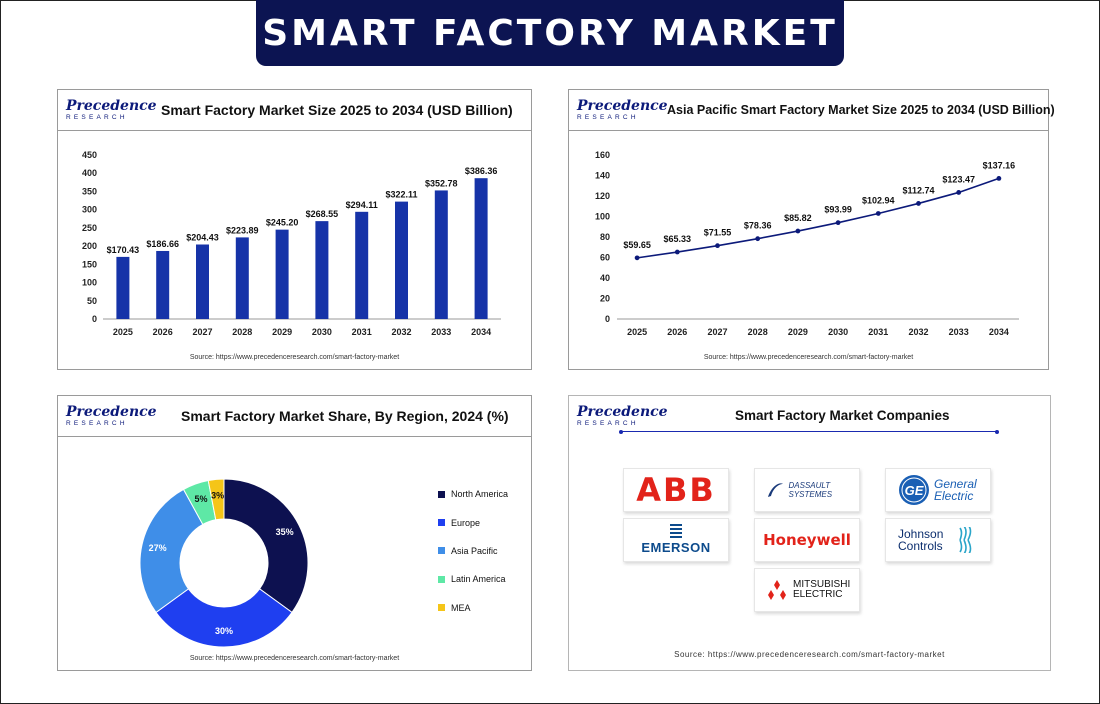 The height and width of the screenshot is (704, 1100). What do you see at coordinates (965, 540) in the screenshot?
I see `johnson-controls-icon` at bounding box center [965, 540].